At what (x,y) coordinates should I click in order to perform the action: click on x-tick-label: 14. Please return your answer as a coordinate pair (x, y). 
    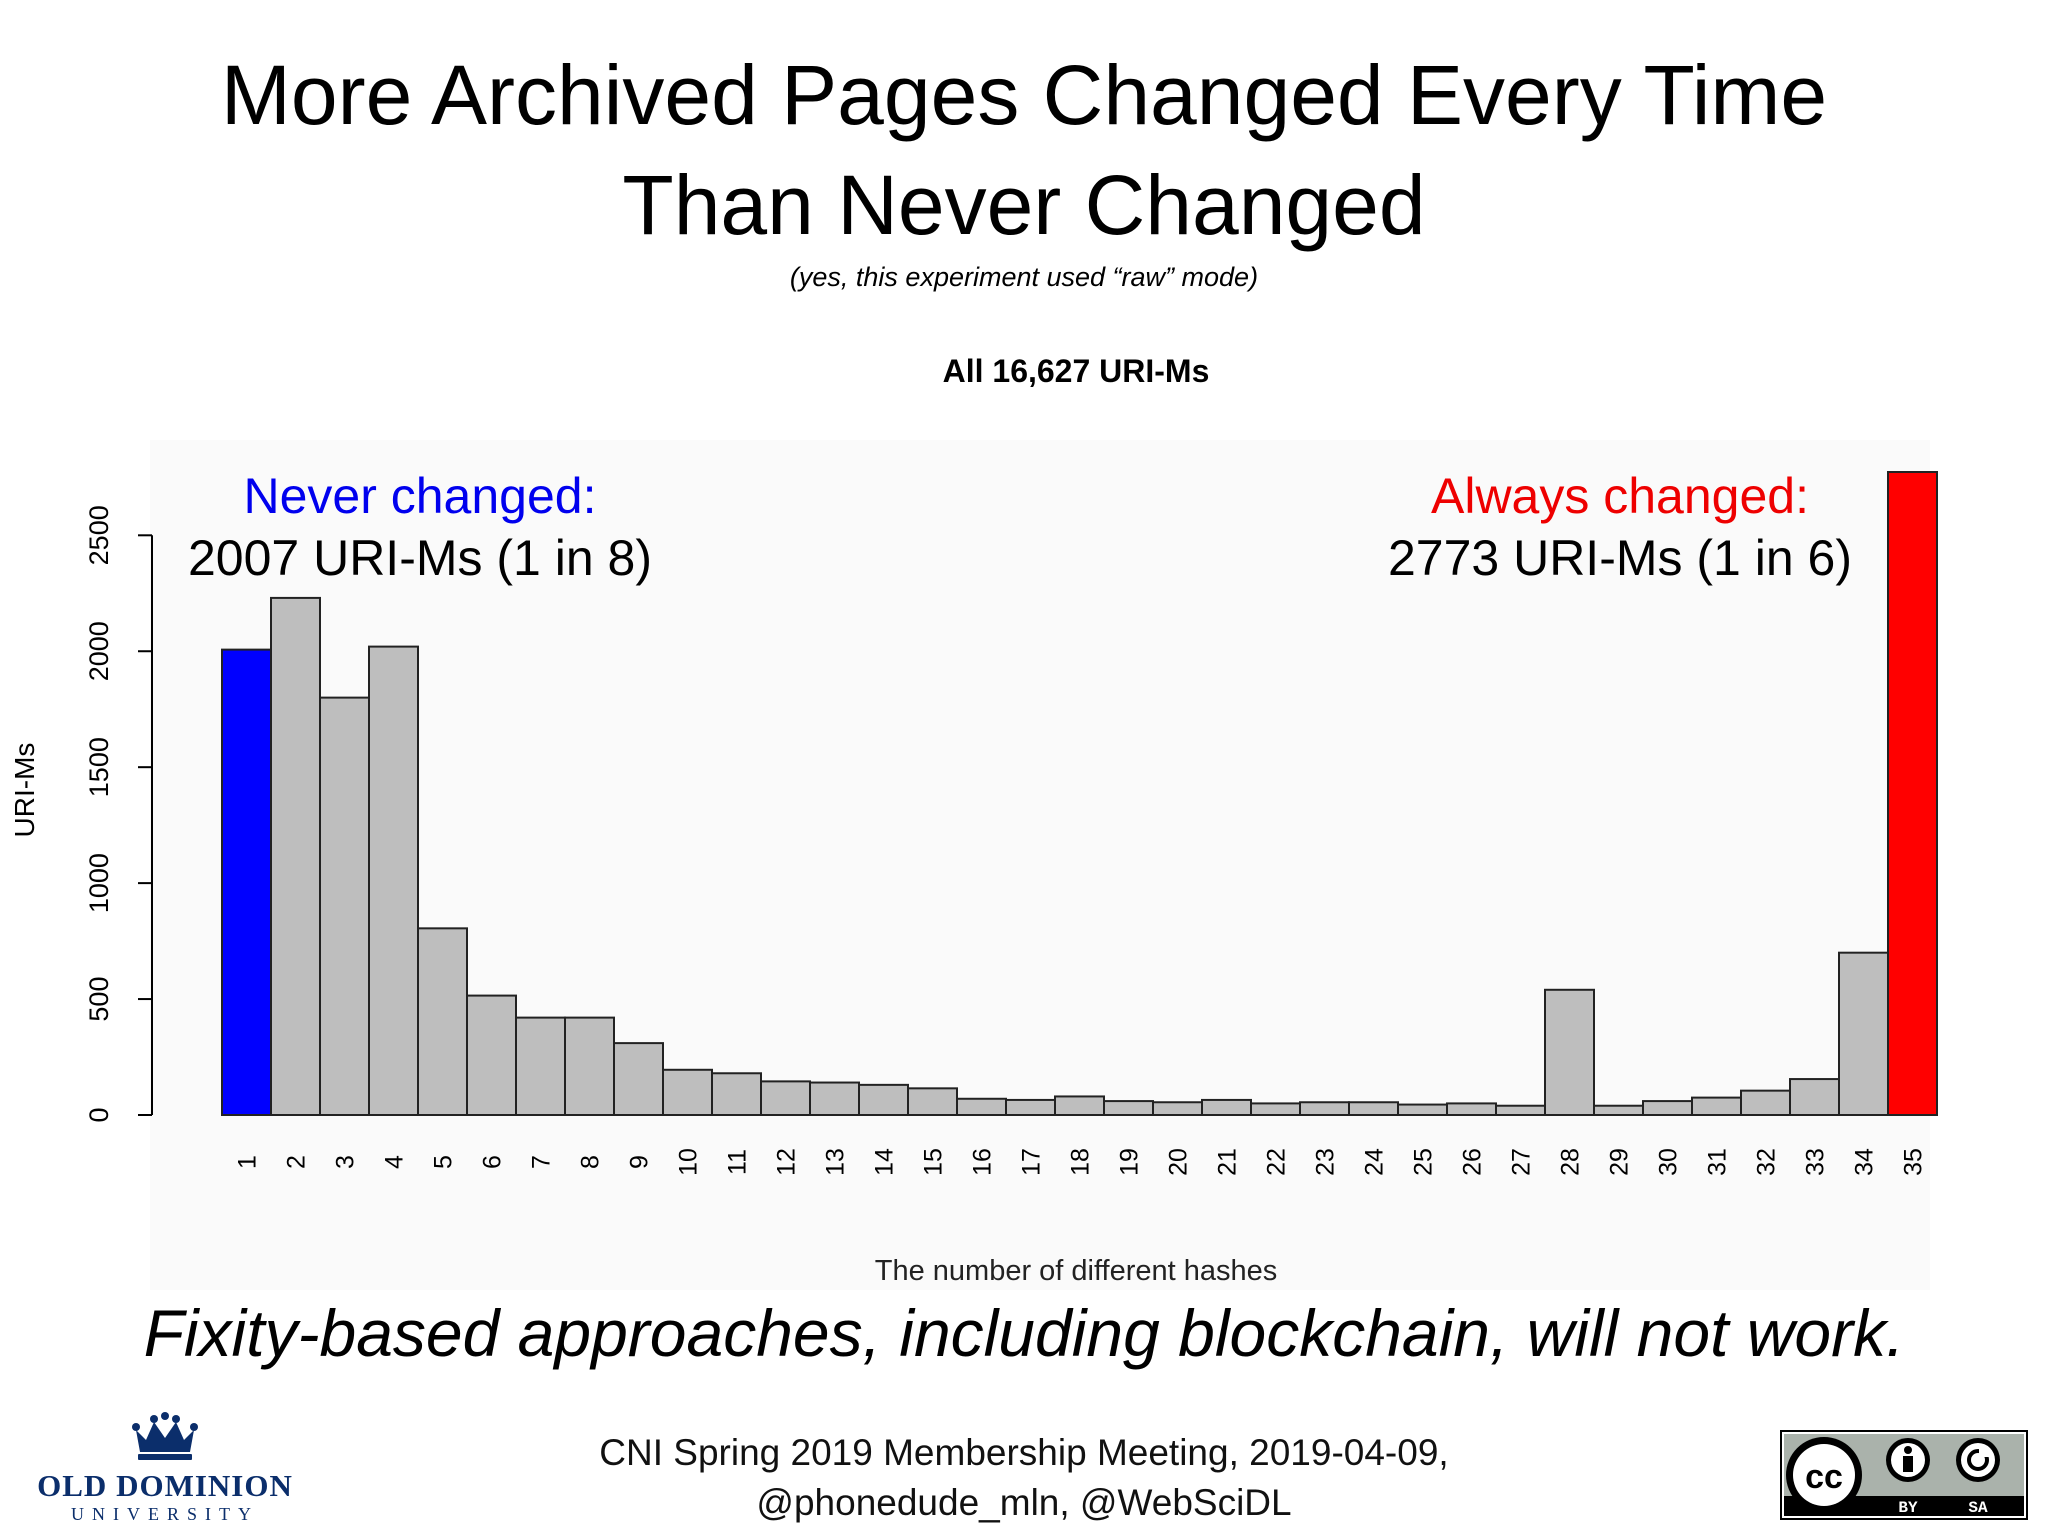
    Looking at the image, I should click on (885, 1162).